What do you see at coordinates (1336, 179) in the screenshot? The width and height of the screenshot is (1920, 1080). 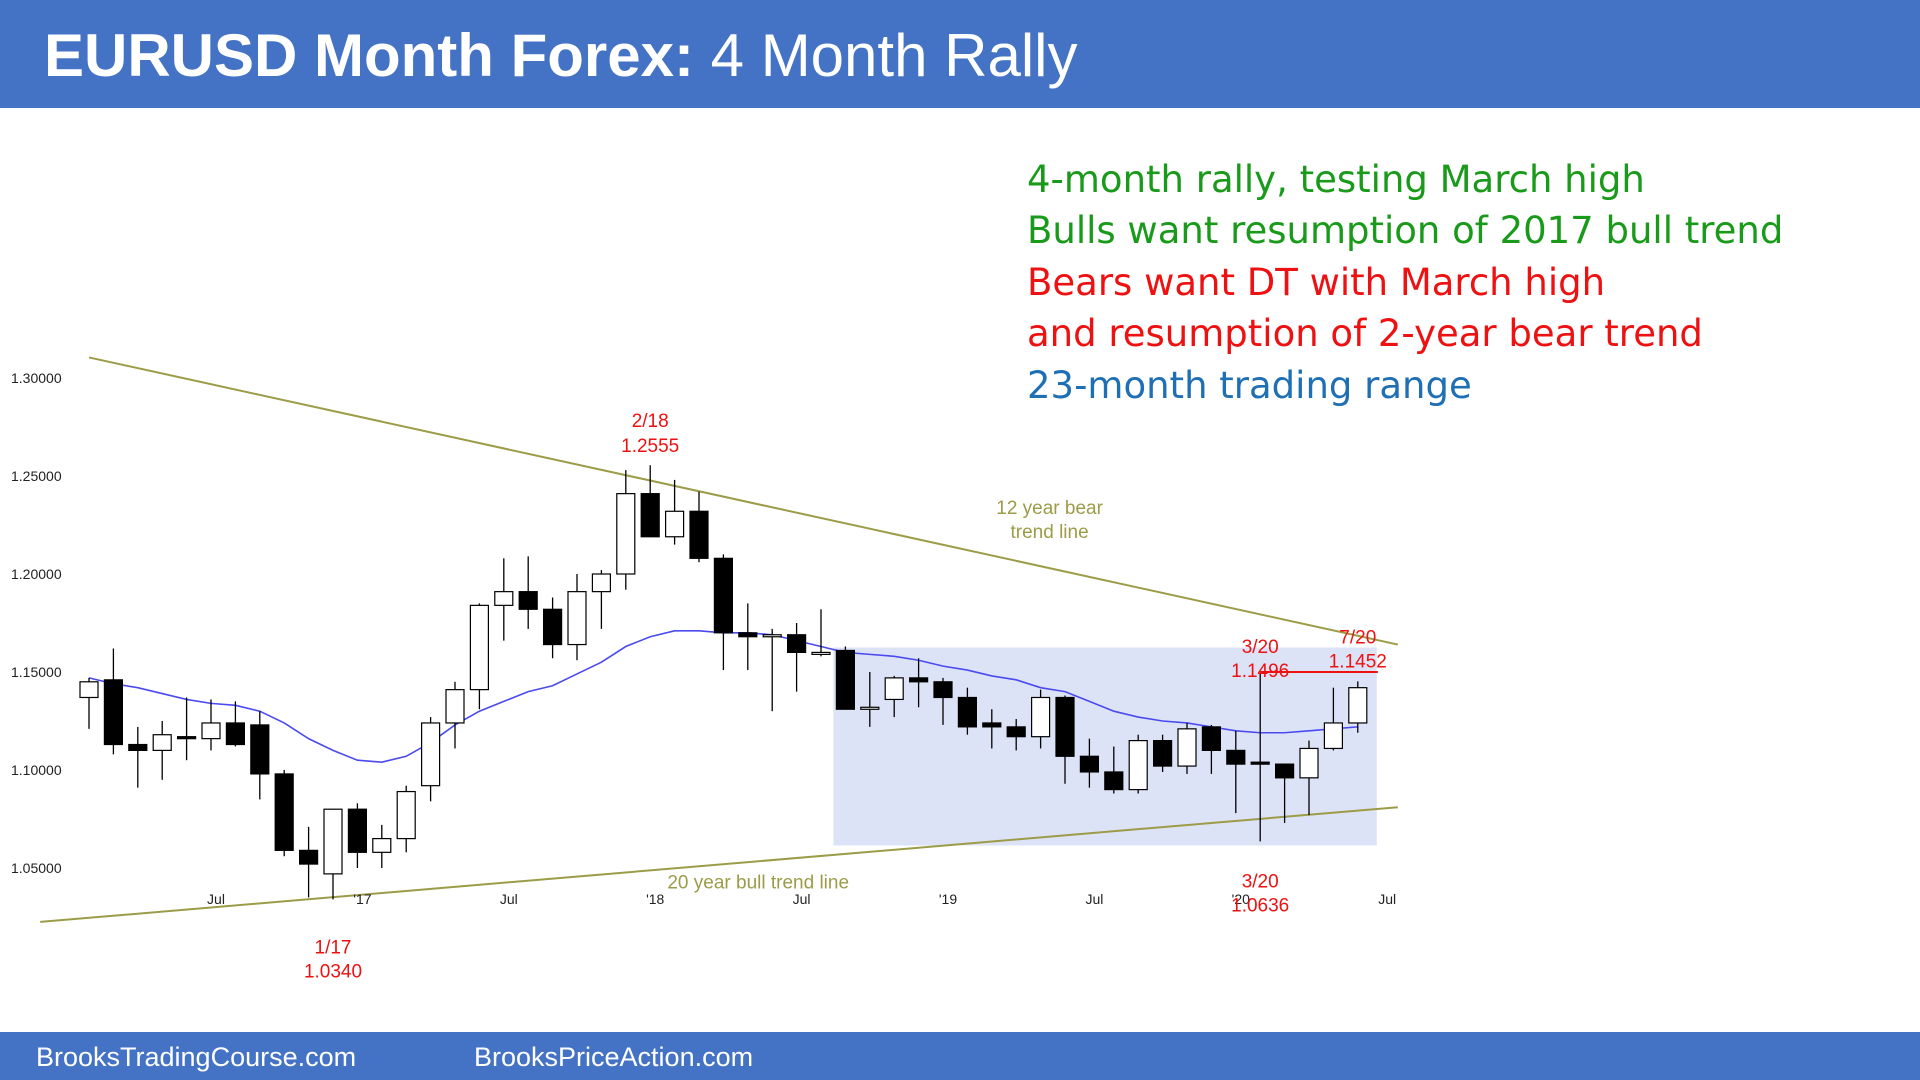 I see `annotation-4-month-rally: 4-month rally, testing March high` at bounding box center [1336, 179].